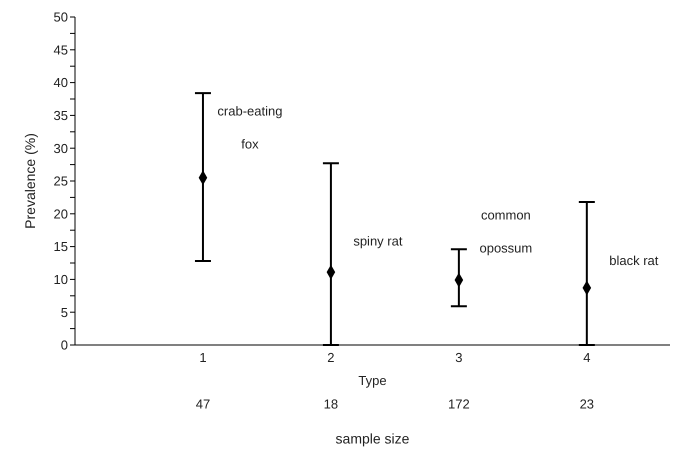 The height and width of the screenshot is (462, 678). I want to click on annotation: black rat, so click(634, 260).